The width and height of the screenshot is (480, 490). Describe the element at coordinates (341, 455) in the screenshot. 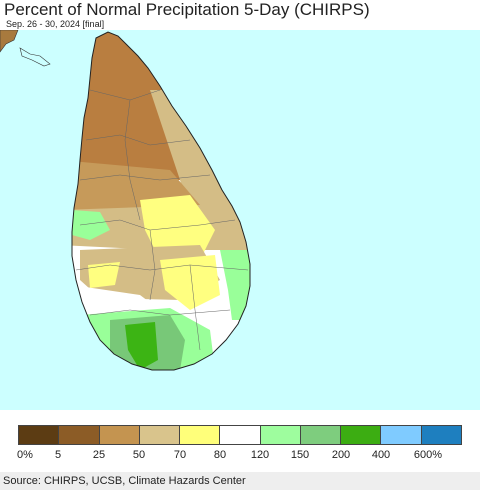

I see `legend-tick-label: 200` at that location.